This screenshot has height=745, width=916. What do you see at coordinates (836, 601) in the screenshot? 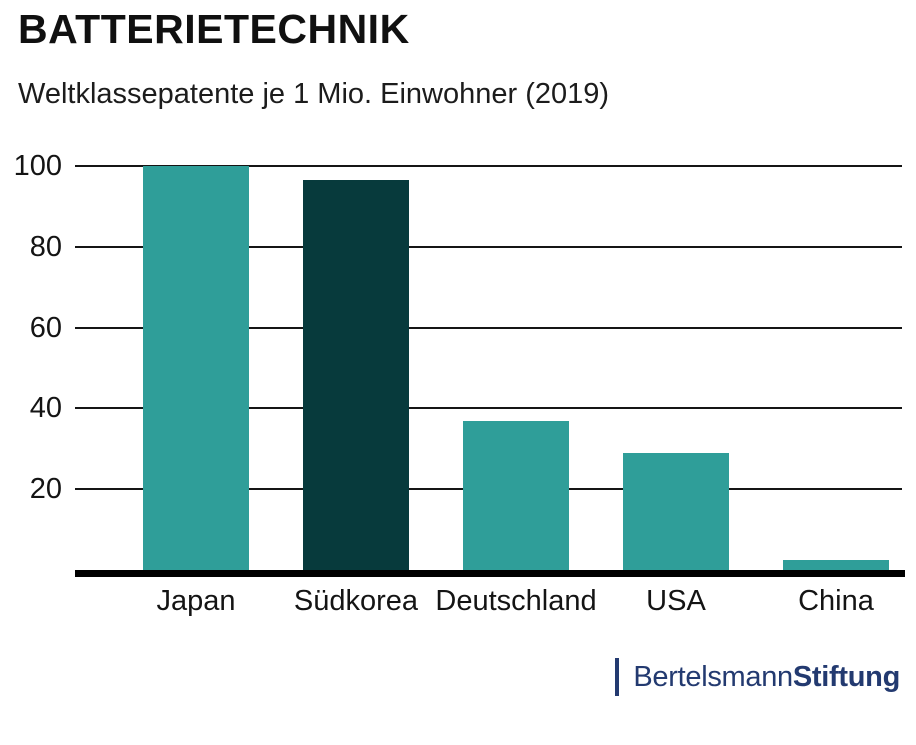
I see `x-category-label-china: China` at bounding box center [836, 601].